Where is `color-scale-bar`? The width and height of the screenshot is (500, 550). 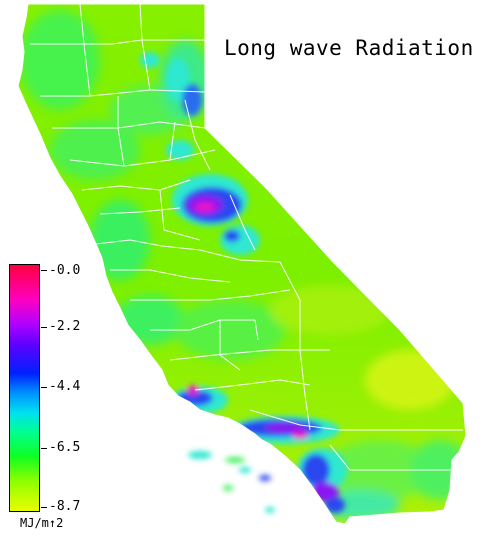 color-scale-bar is located at coordinates (24, 388).